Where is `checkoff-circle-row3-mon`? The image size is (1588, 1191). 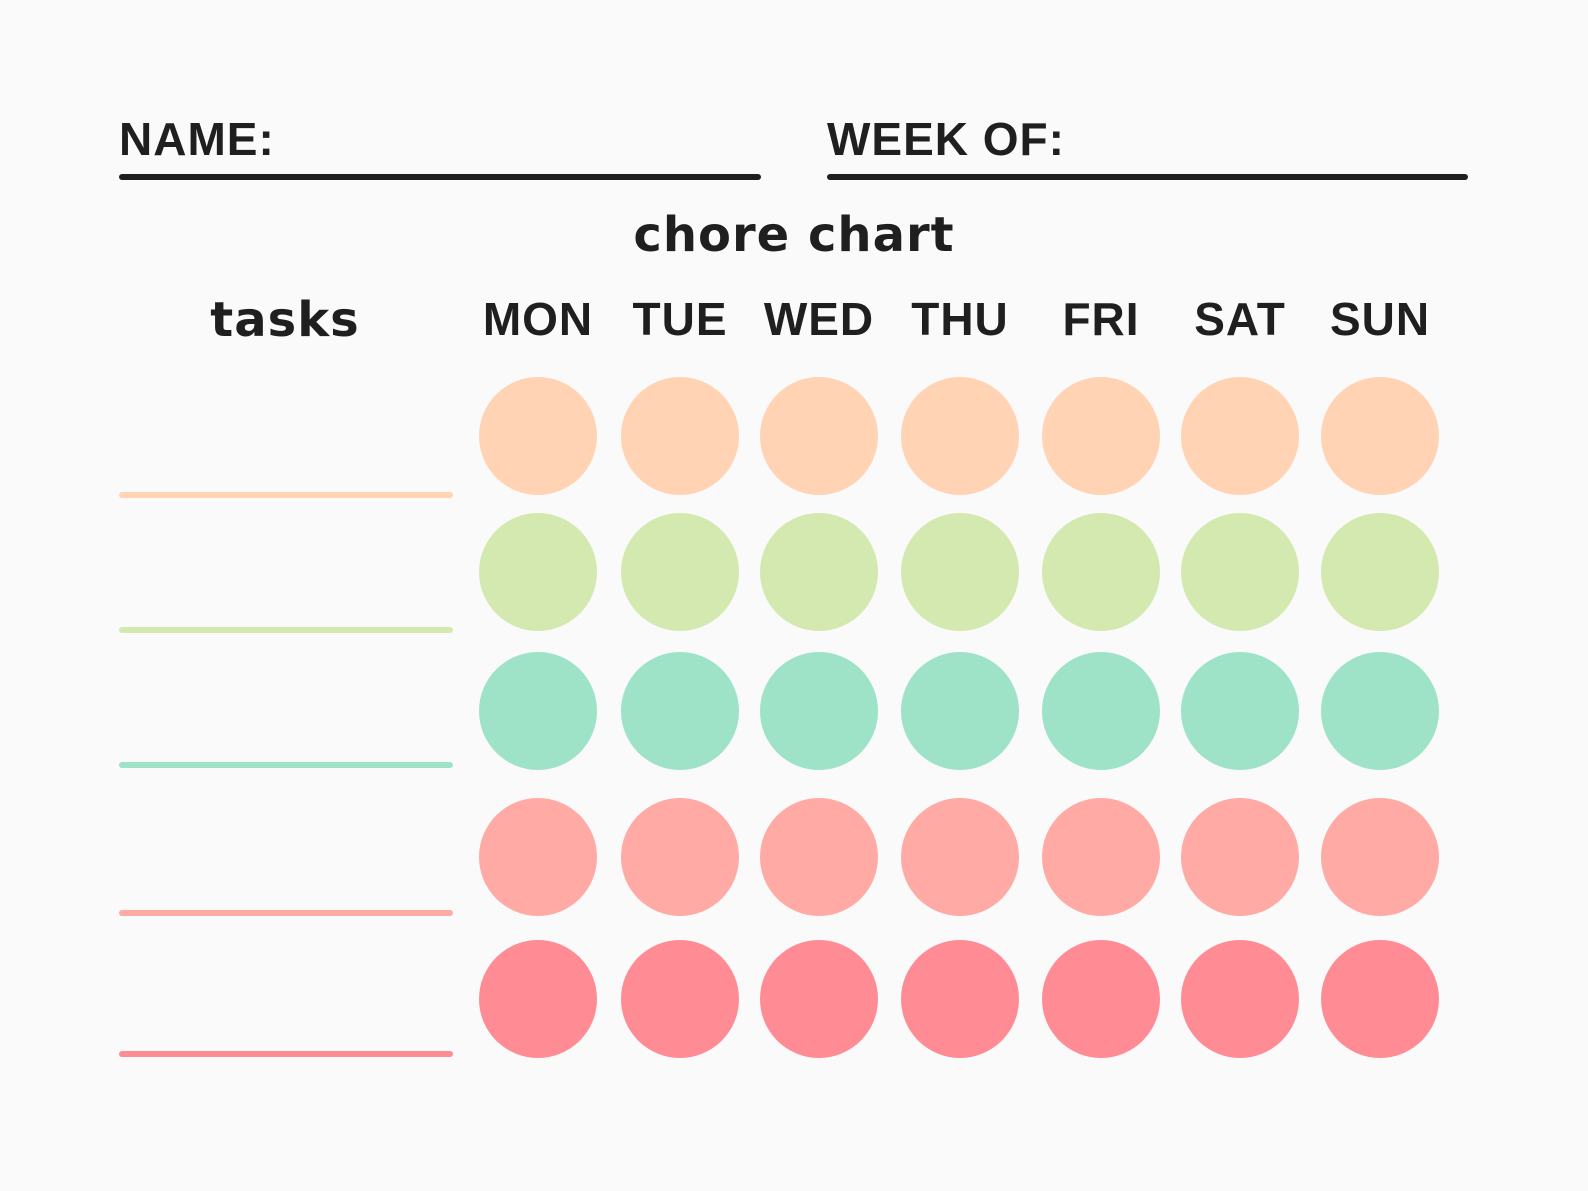 checkoff-circle-row3-mon is located at coordinates (538, 711).